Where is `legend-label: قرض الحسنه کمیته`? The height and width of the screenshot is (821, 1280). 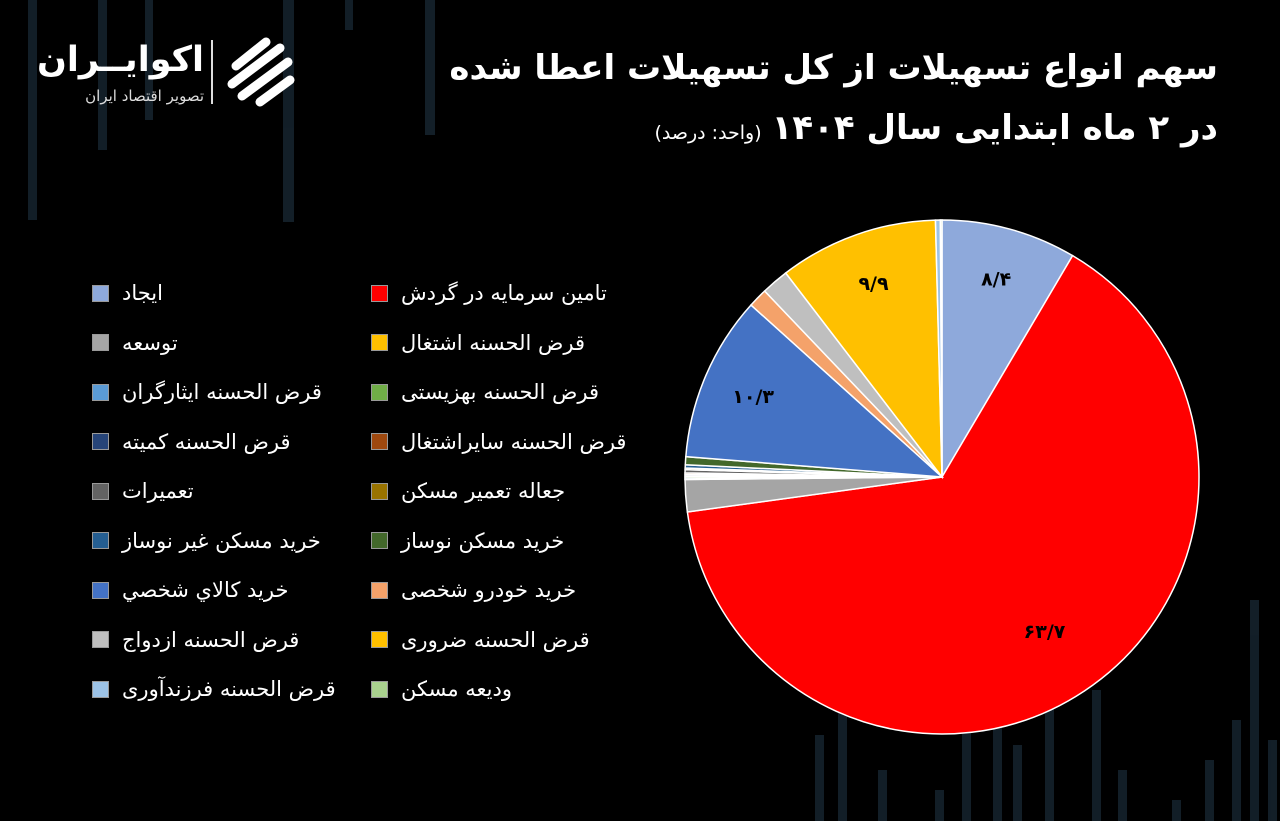
legend-label: قرض الحسنه کمیته is located at coordinates (206, 441).